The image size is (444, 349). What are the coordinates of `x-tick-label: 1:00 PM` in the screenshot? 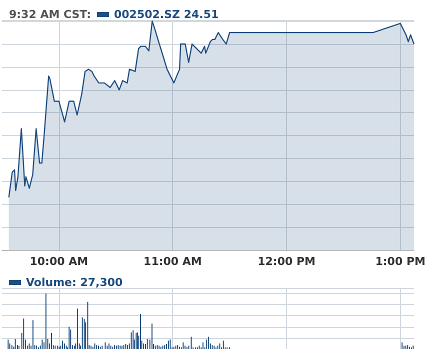 It's located at (400, 261).